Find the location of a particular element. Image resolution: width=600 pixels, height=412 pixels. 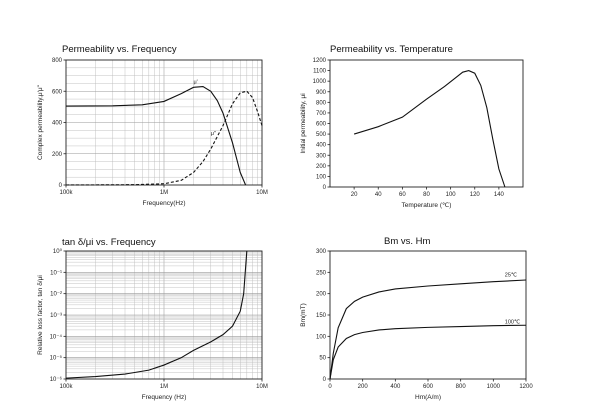

y-tick-label: 1200 is located at coordinates (320, 61).